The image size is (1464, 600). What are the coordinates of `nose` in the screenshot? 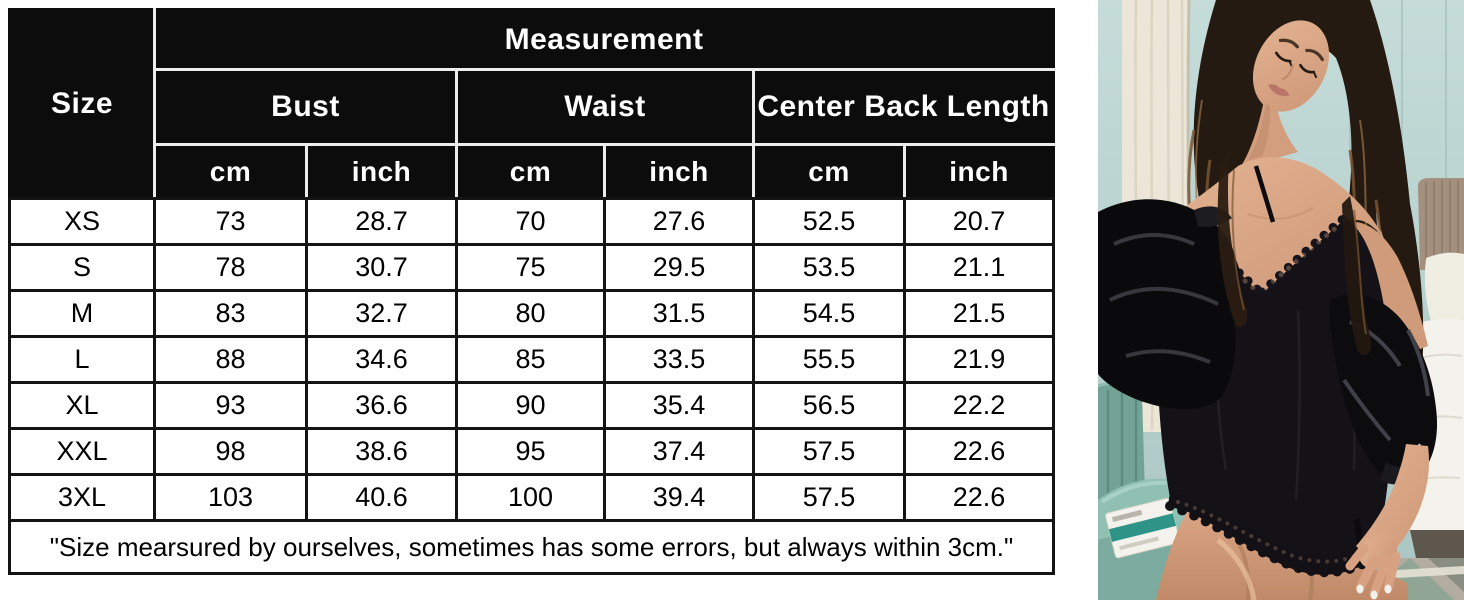 It's located at (1287, 72).